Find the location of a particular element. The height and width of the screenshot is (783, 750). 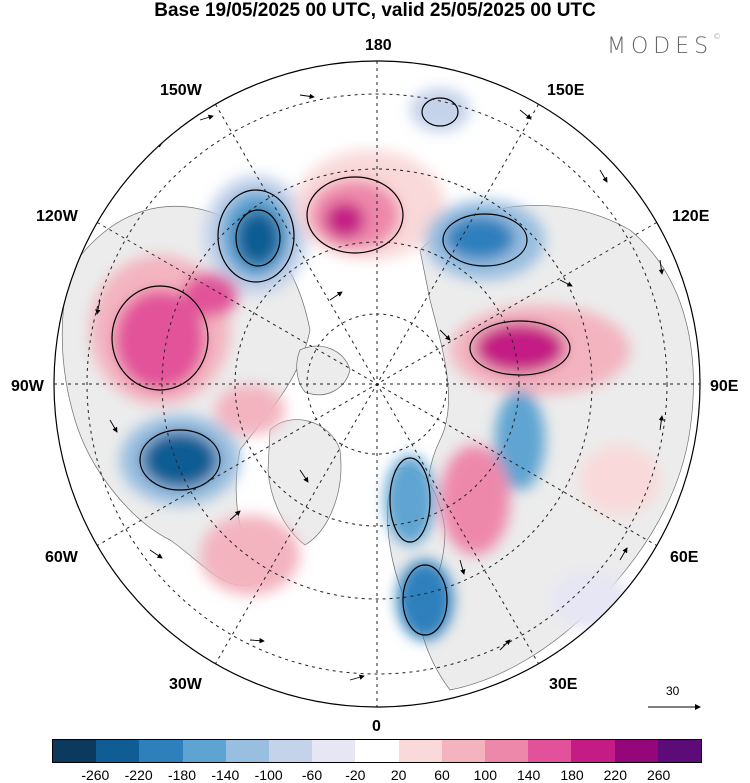

lon-label-120e: 120E is located at coordinates (691, 216).